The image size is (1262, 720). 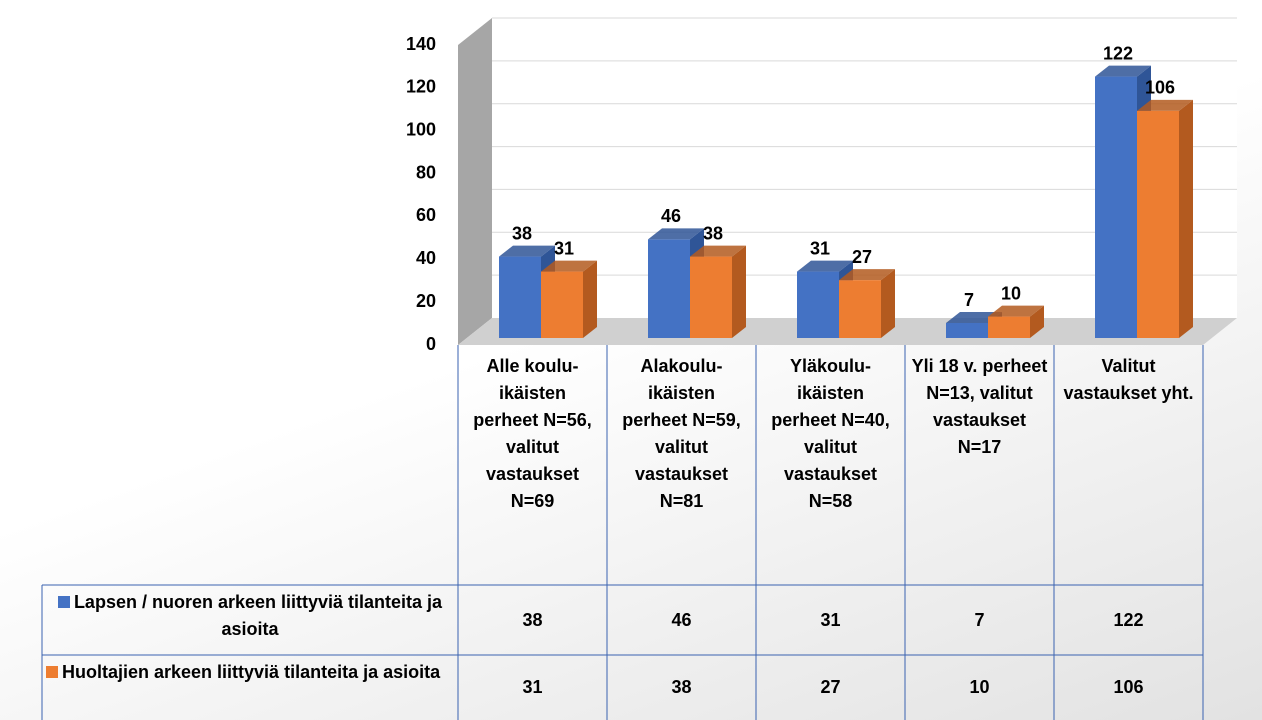 What do you see at coordinates (431, 344) in the screenshot?
I see `y-tick-label: 0` at bounding box center [431, 344].